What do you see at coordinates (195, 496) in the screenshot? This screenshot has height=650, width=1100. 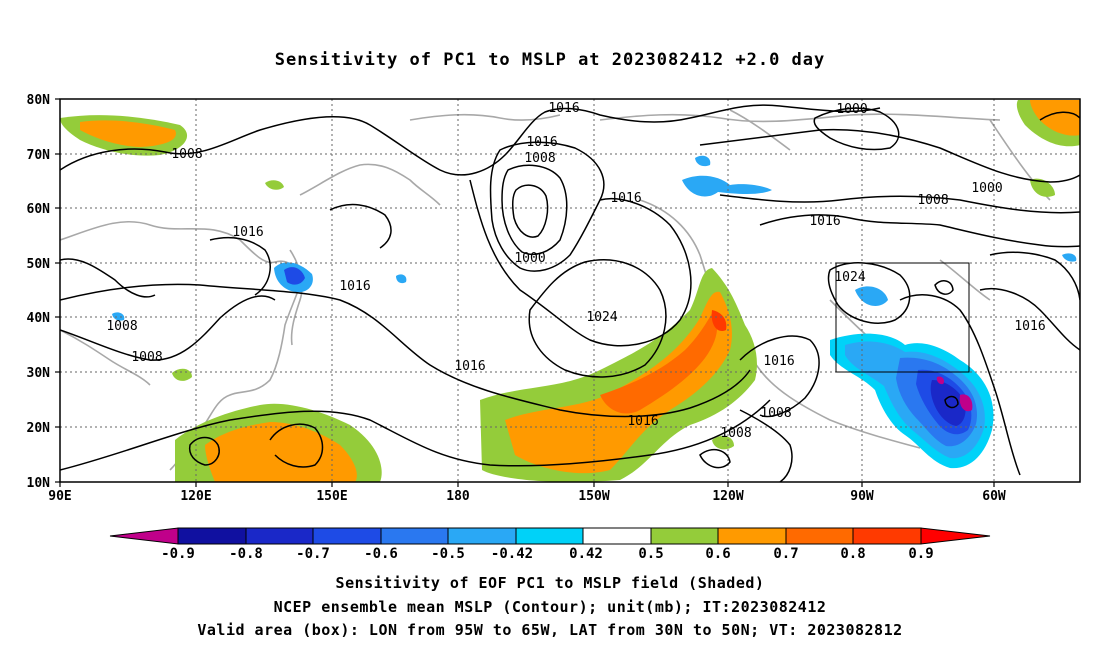 I see `lon-label: 120E` at bounding box center [195, 496].